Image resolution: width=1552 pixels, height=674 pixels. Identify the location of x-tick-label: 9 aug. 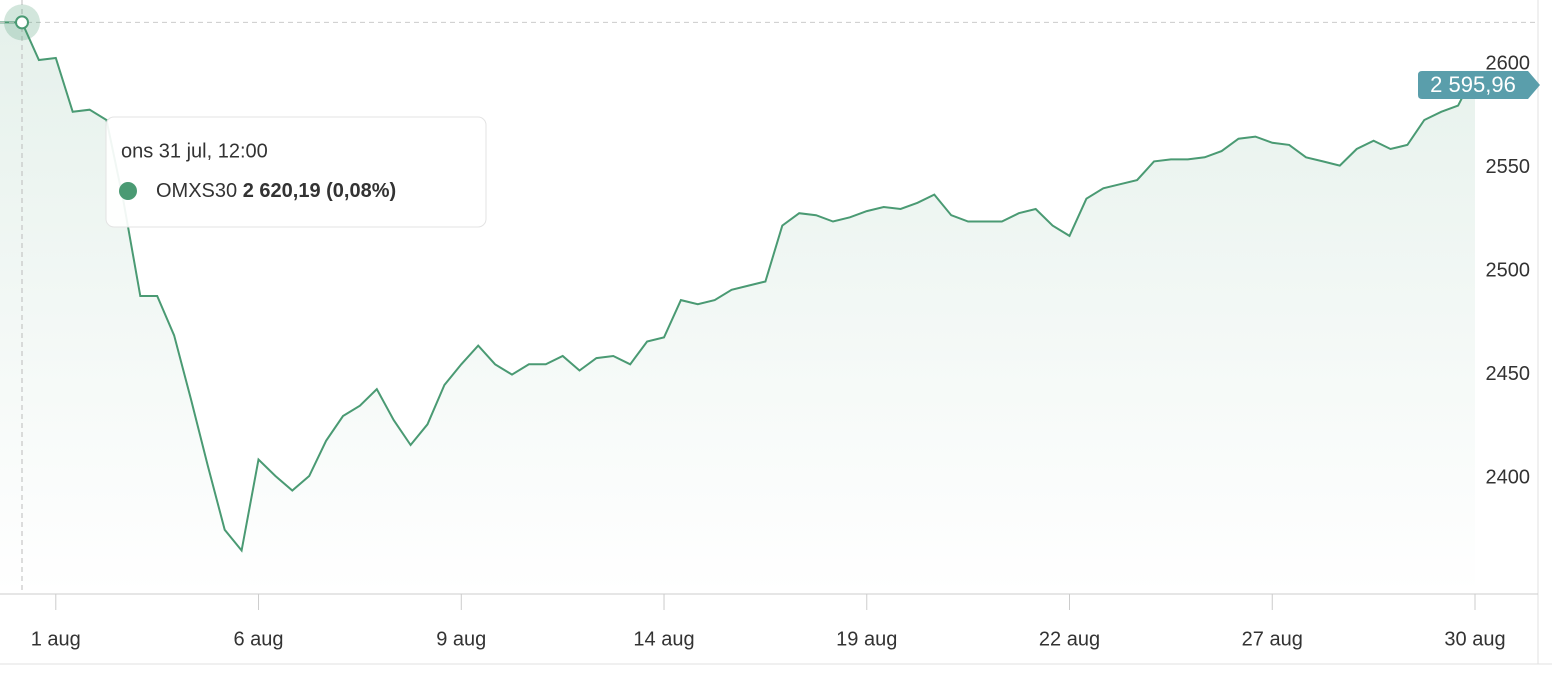
(461, 639).